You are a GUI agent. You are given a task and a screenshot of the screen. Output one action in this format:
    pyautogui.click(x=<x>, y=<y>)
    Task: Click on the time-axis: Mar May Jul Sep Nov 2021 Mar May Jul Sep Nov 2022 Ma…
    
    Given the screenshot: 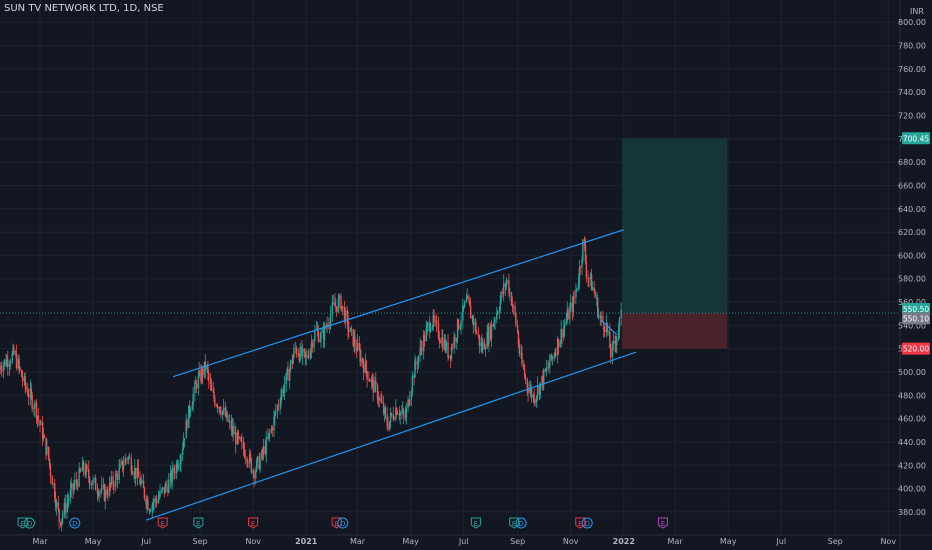 What is the action you would take?
    pyautogui.click(x=482, y=541)
    